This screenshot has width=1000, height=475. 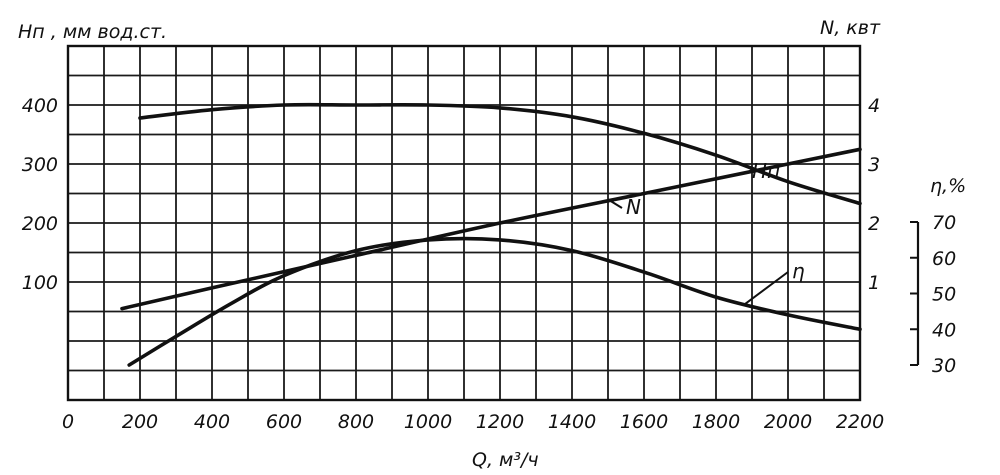 What do you see at coordinates (716, 422) in the screenshot?
I see `x-tick-label: 1800` at bounding box center [716, 422].